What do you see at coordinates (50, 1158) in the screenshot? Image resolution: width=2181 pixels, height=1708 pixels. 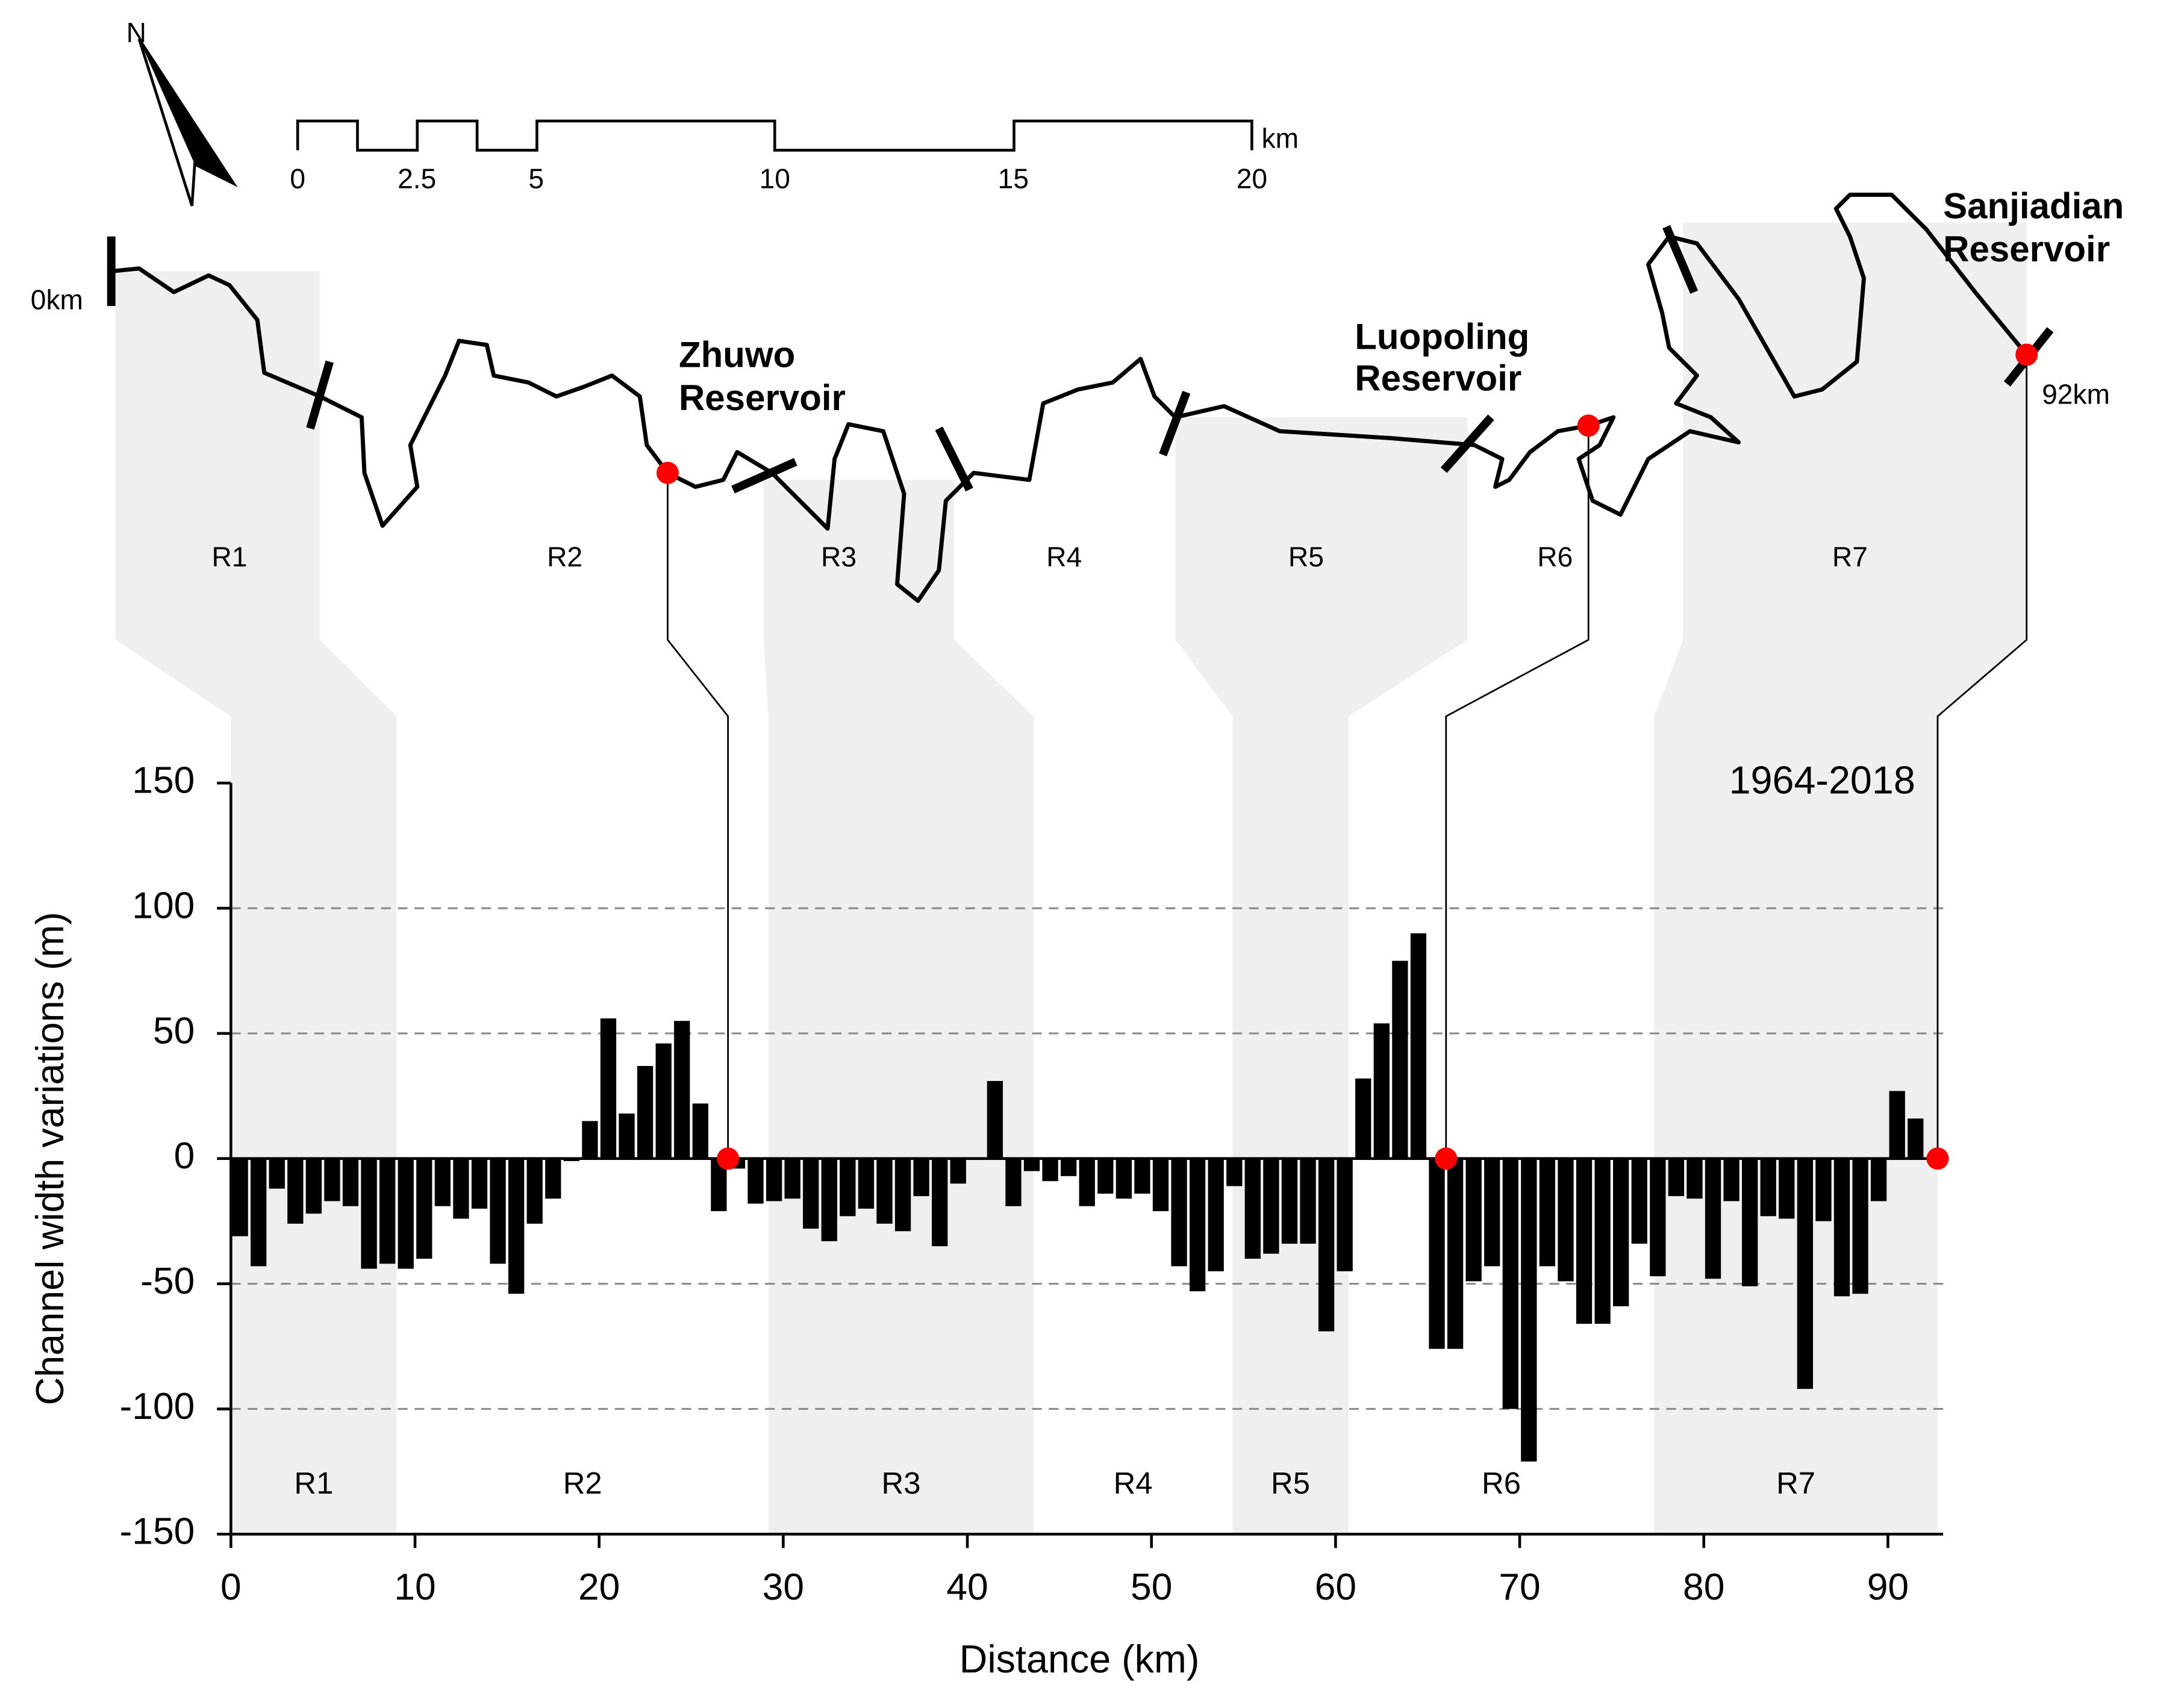 I see `y-axis-title: Channel width variations (m)` at bounding box center [50, 1158].